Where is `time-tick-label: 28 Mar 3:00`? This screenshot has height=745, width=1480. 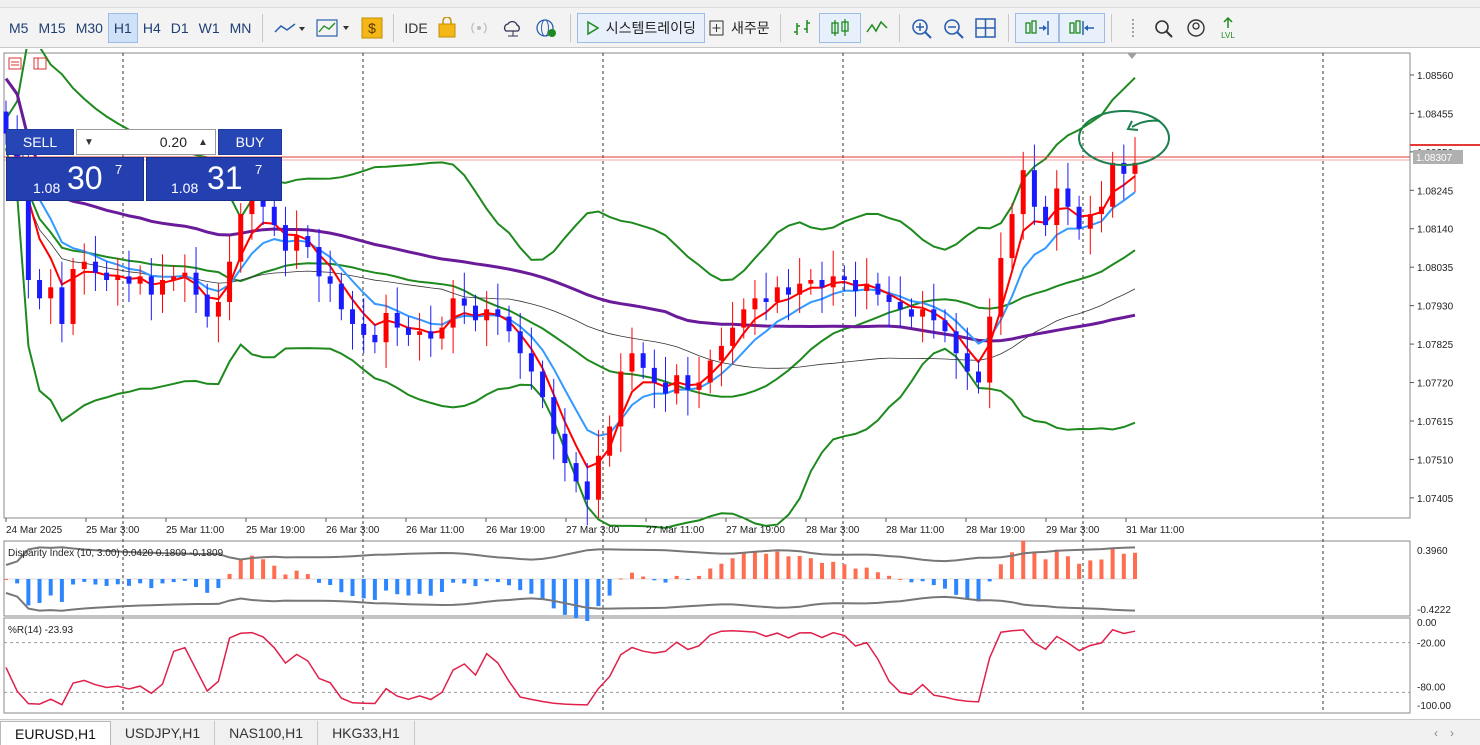
time-tick-label: 28 Mar 3:00 is located at coordinates (833, 530).